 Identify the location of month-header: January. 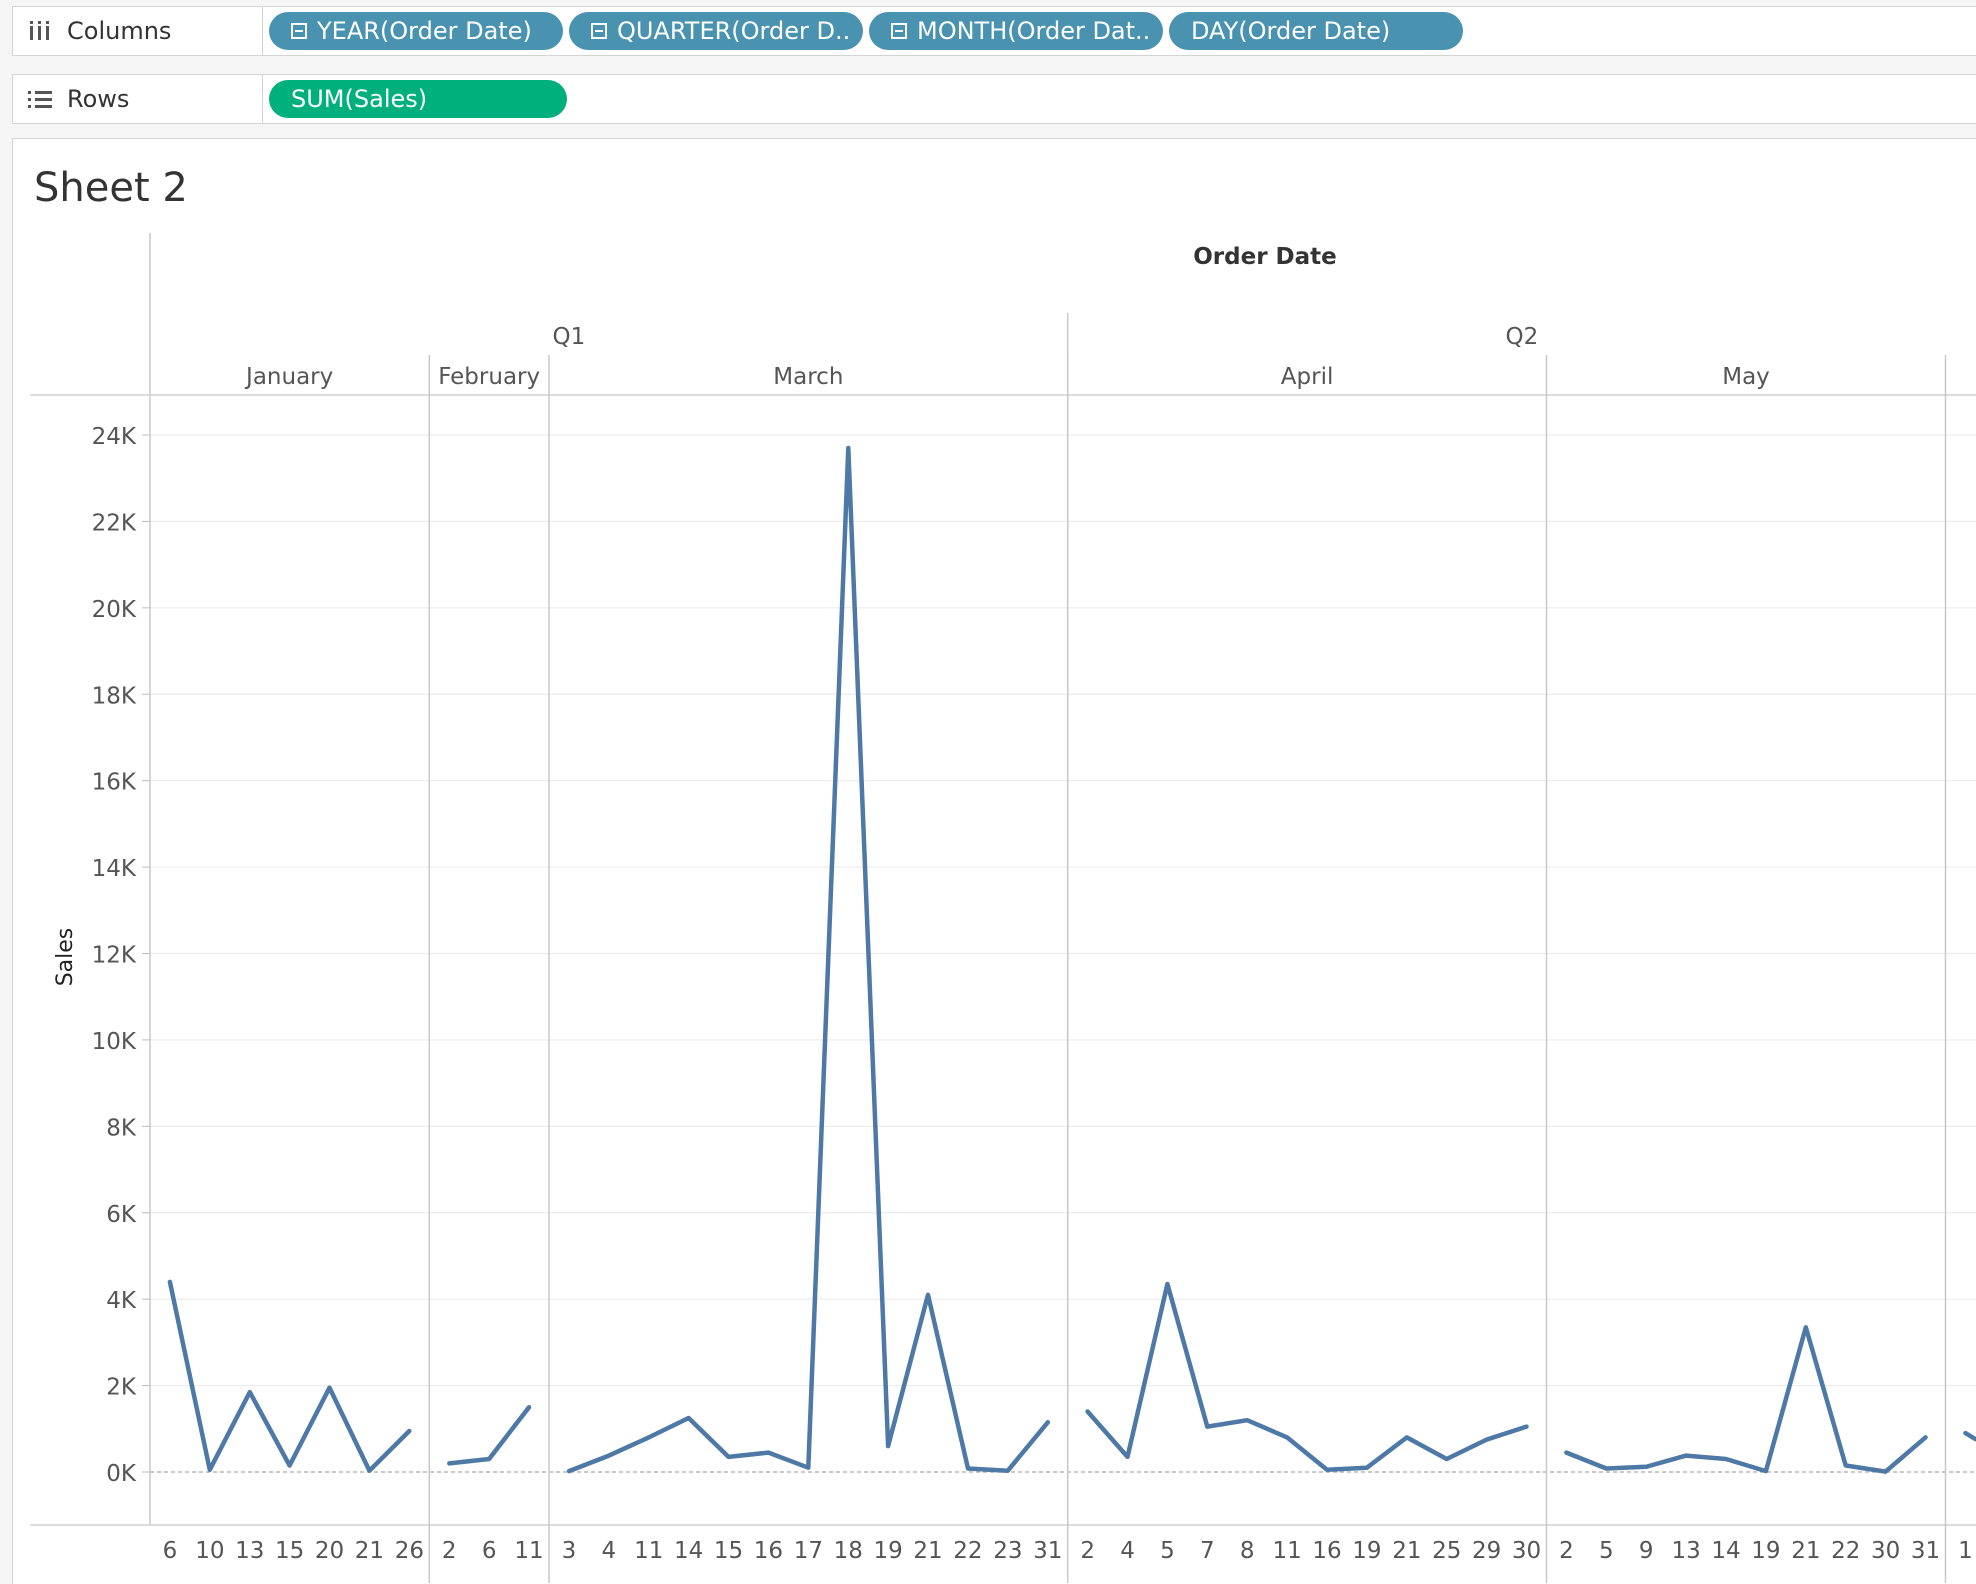
(288, 377).